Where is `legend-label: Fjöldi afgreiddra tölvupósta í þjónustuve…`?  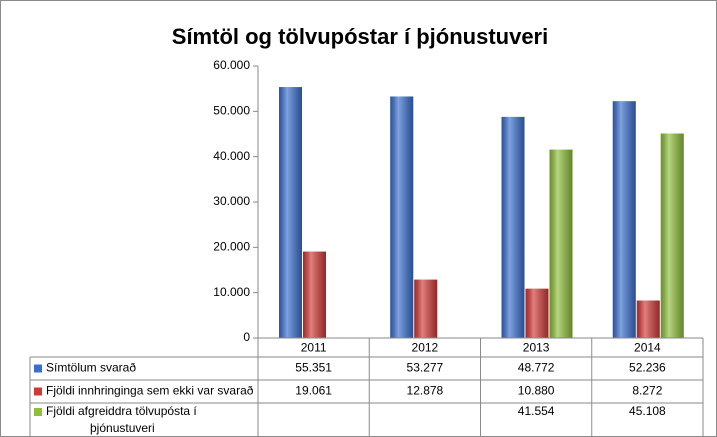 legend-label: Fjöldi afgreiddra tölvupósta í þjónustuve… is located at coordinates (121, 419).